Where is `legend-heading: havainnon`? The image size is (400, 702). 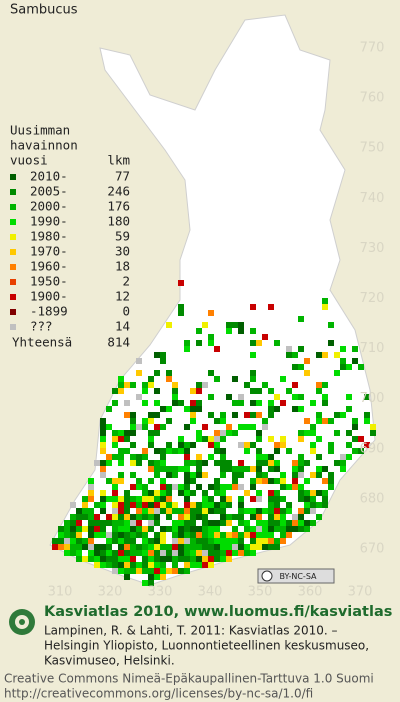 legend-heading: havainnon is located at coordinates (44, 145).